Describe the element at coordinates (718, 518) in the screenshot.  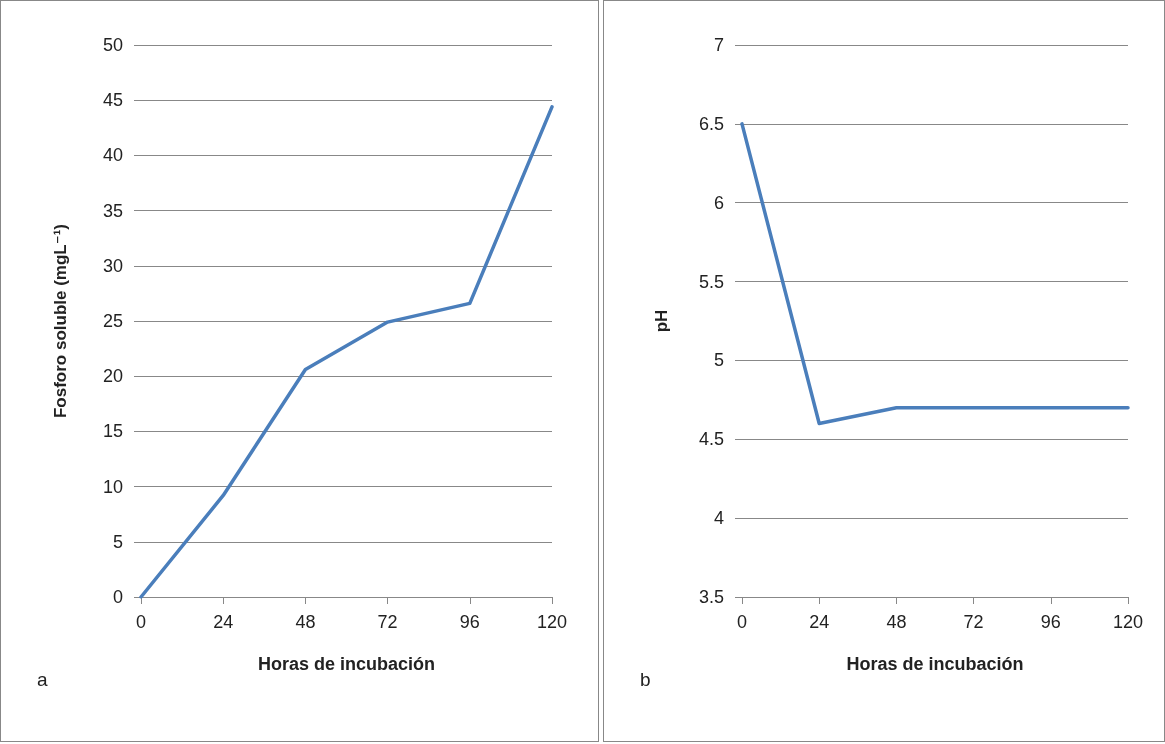
I see `y-tick-label: 4` at that location.